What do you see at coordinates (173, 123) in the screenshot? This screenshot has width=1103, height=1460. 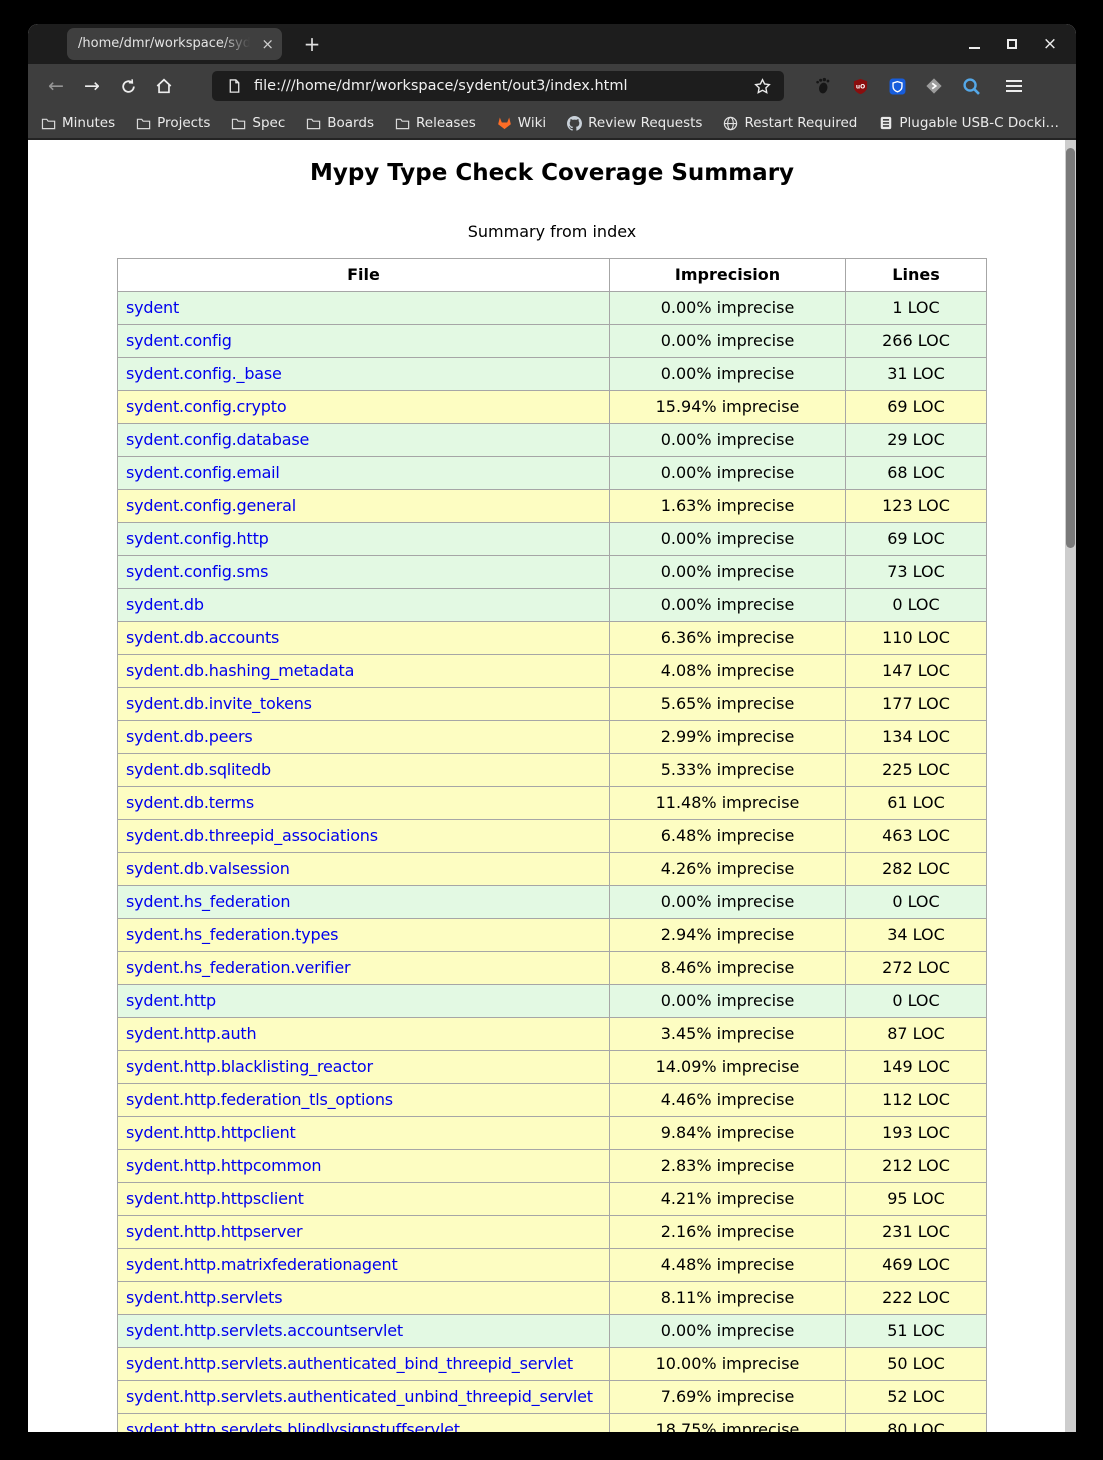 I see `bookmark-projects: Projects` at bounding box center [173, 123].